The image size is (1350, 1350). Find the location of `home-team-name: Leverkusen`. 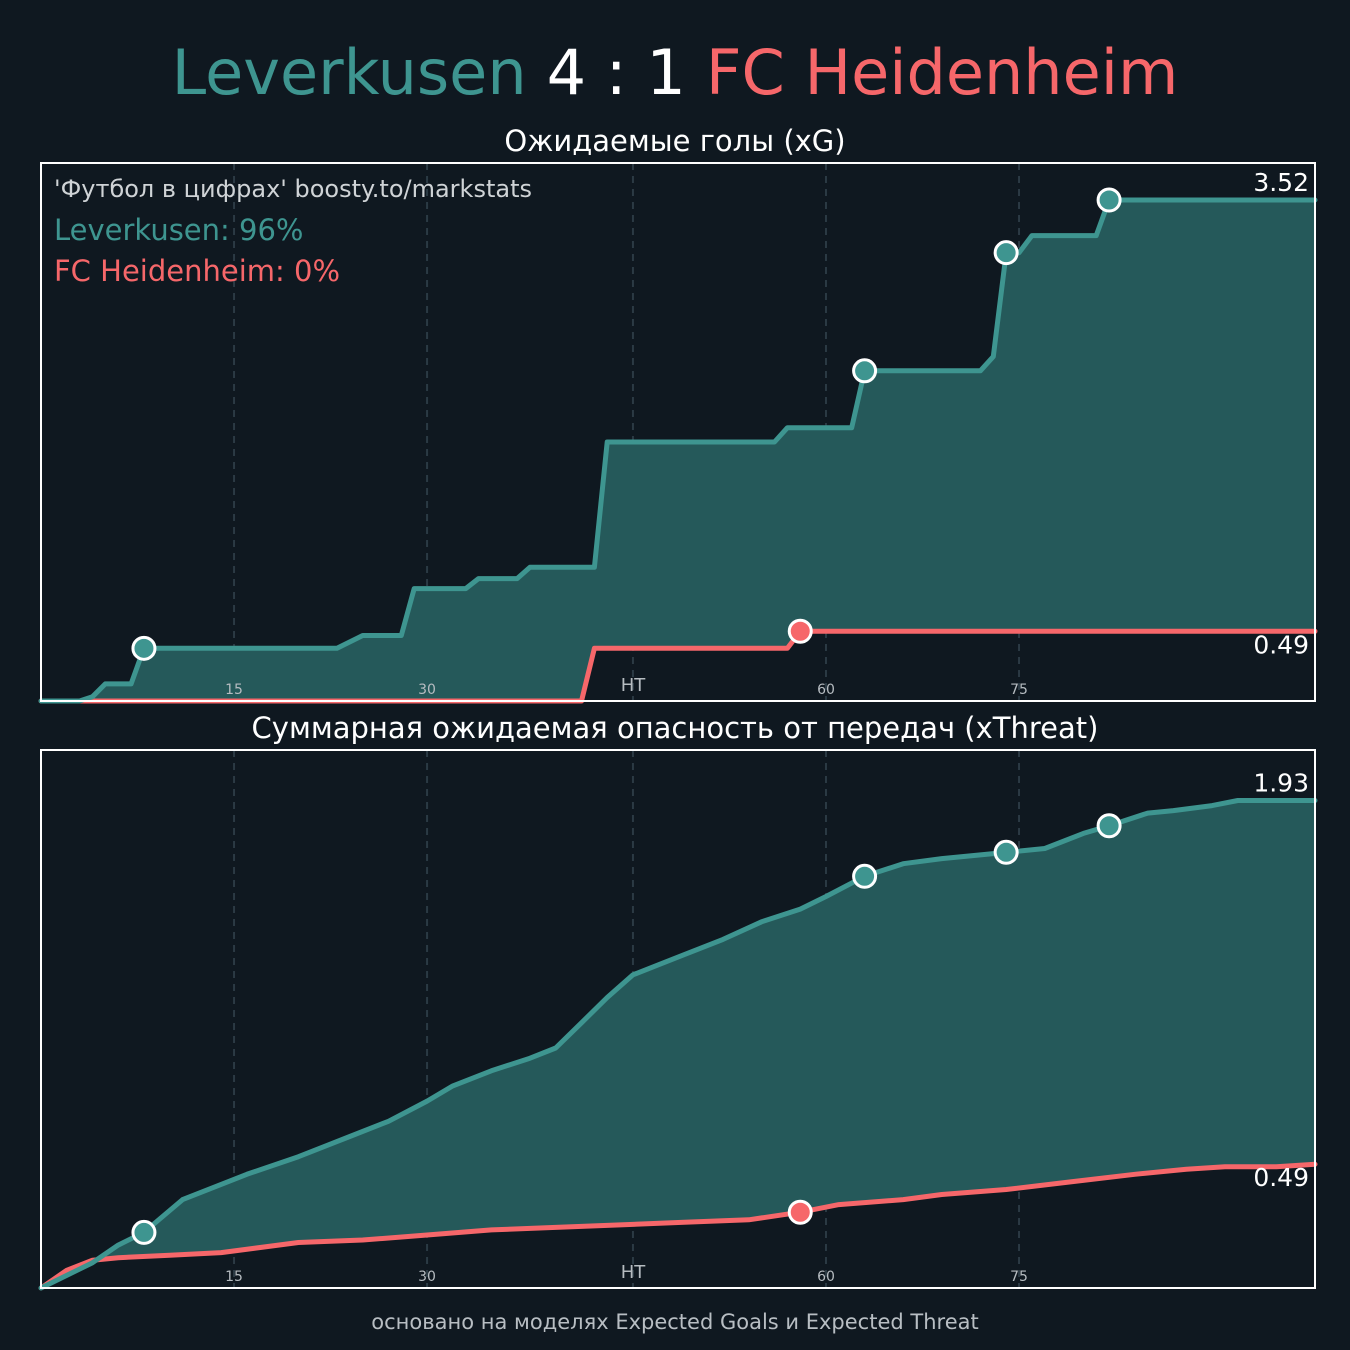

home-team-name: Leverkusen is located at coordinates (349, 72).